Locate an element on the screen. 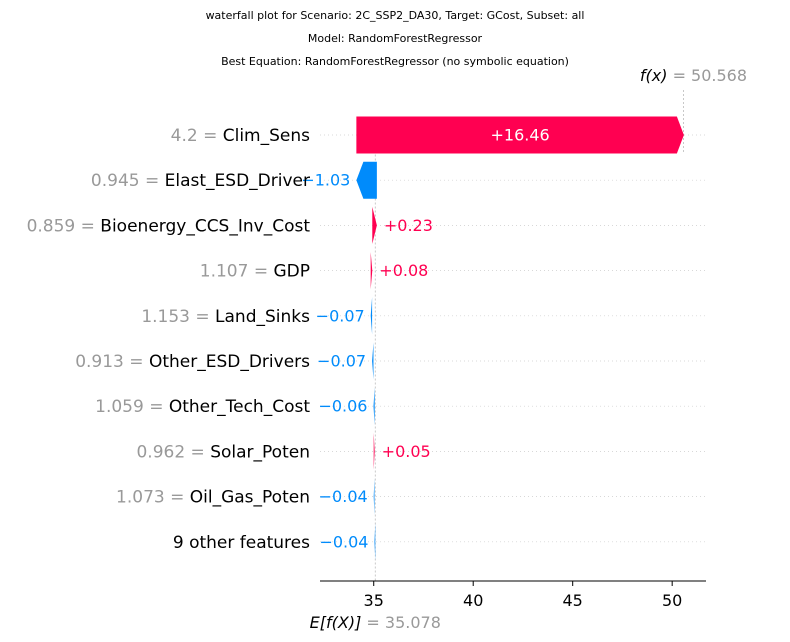  contribution-label: +0.23 is located at coordinates (408, 225).